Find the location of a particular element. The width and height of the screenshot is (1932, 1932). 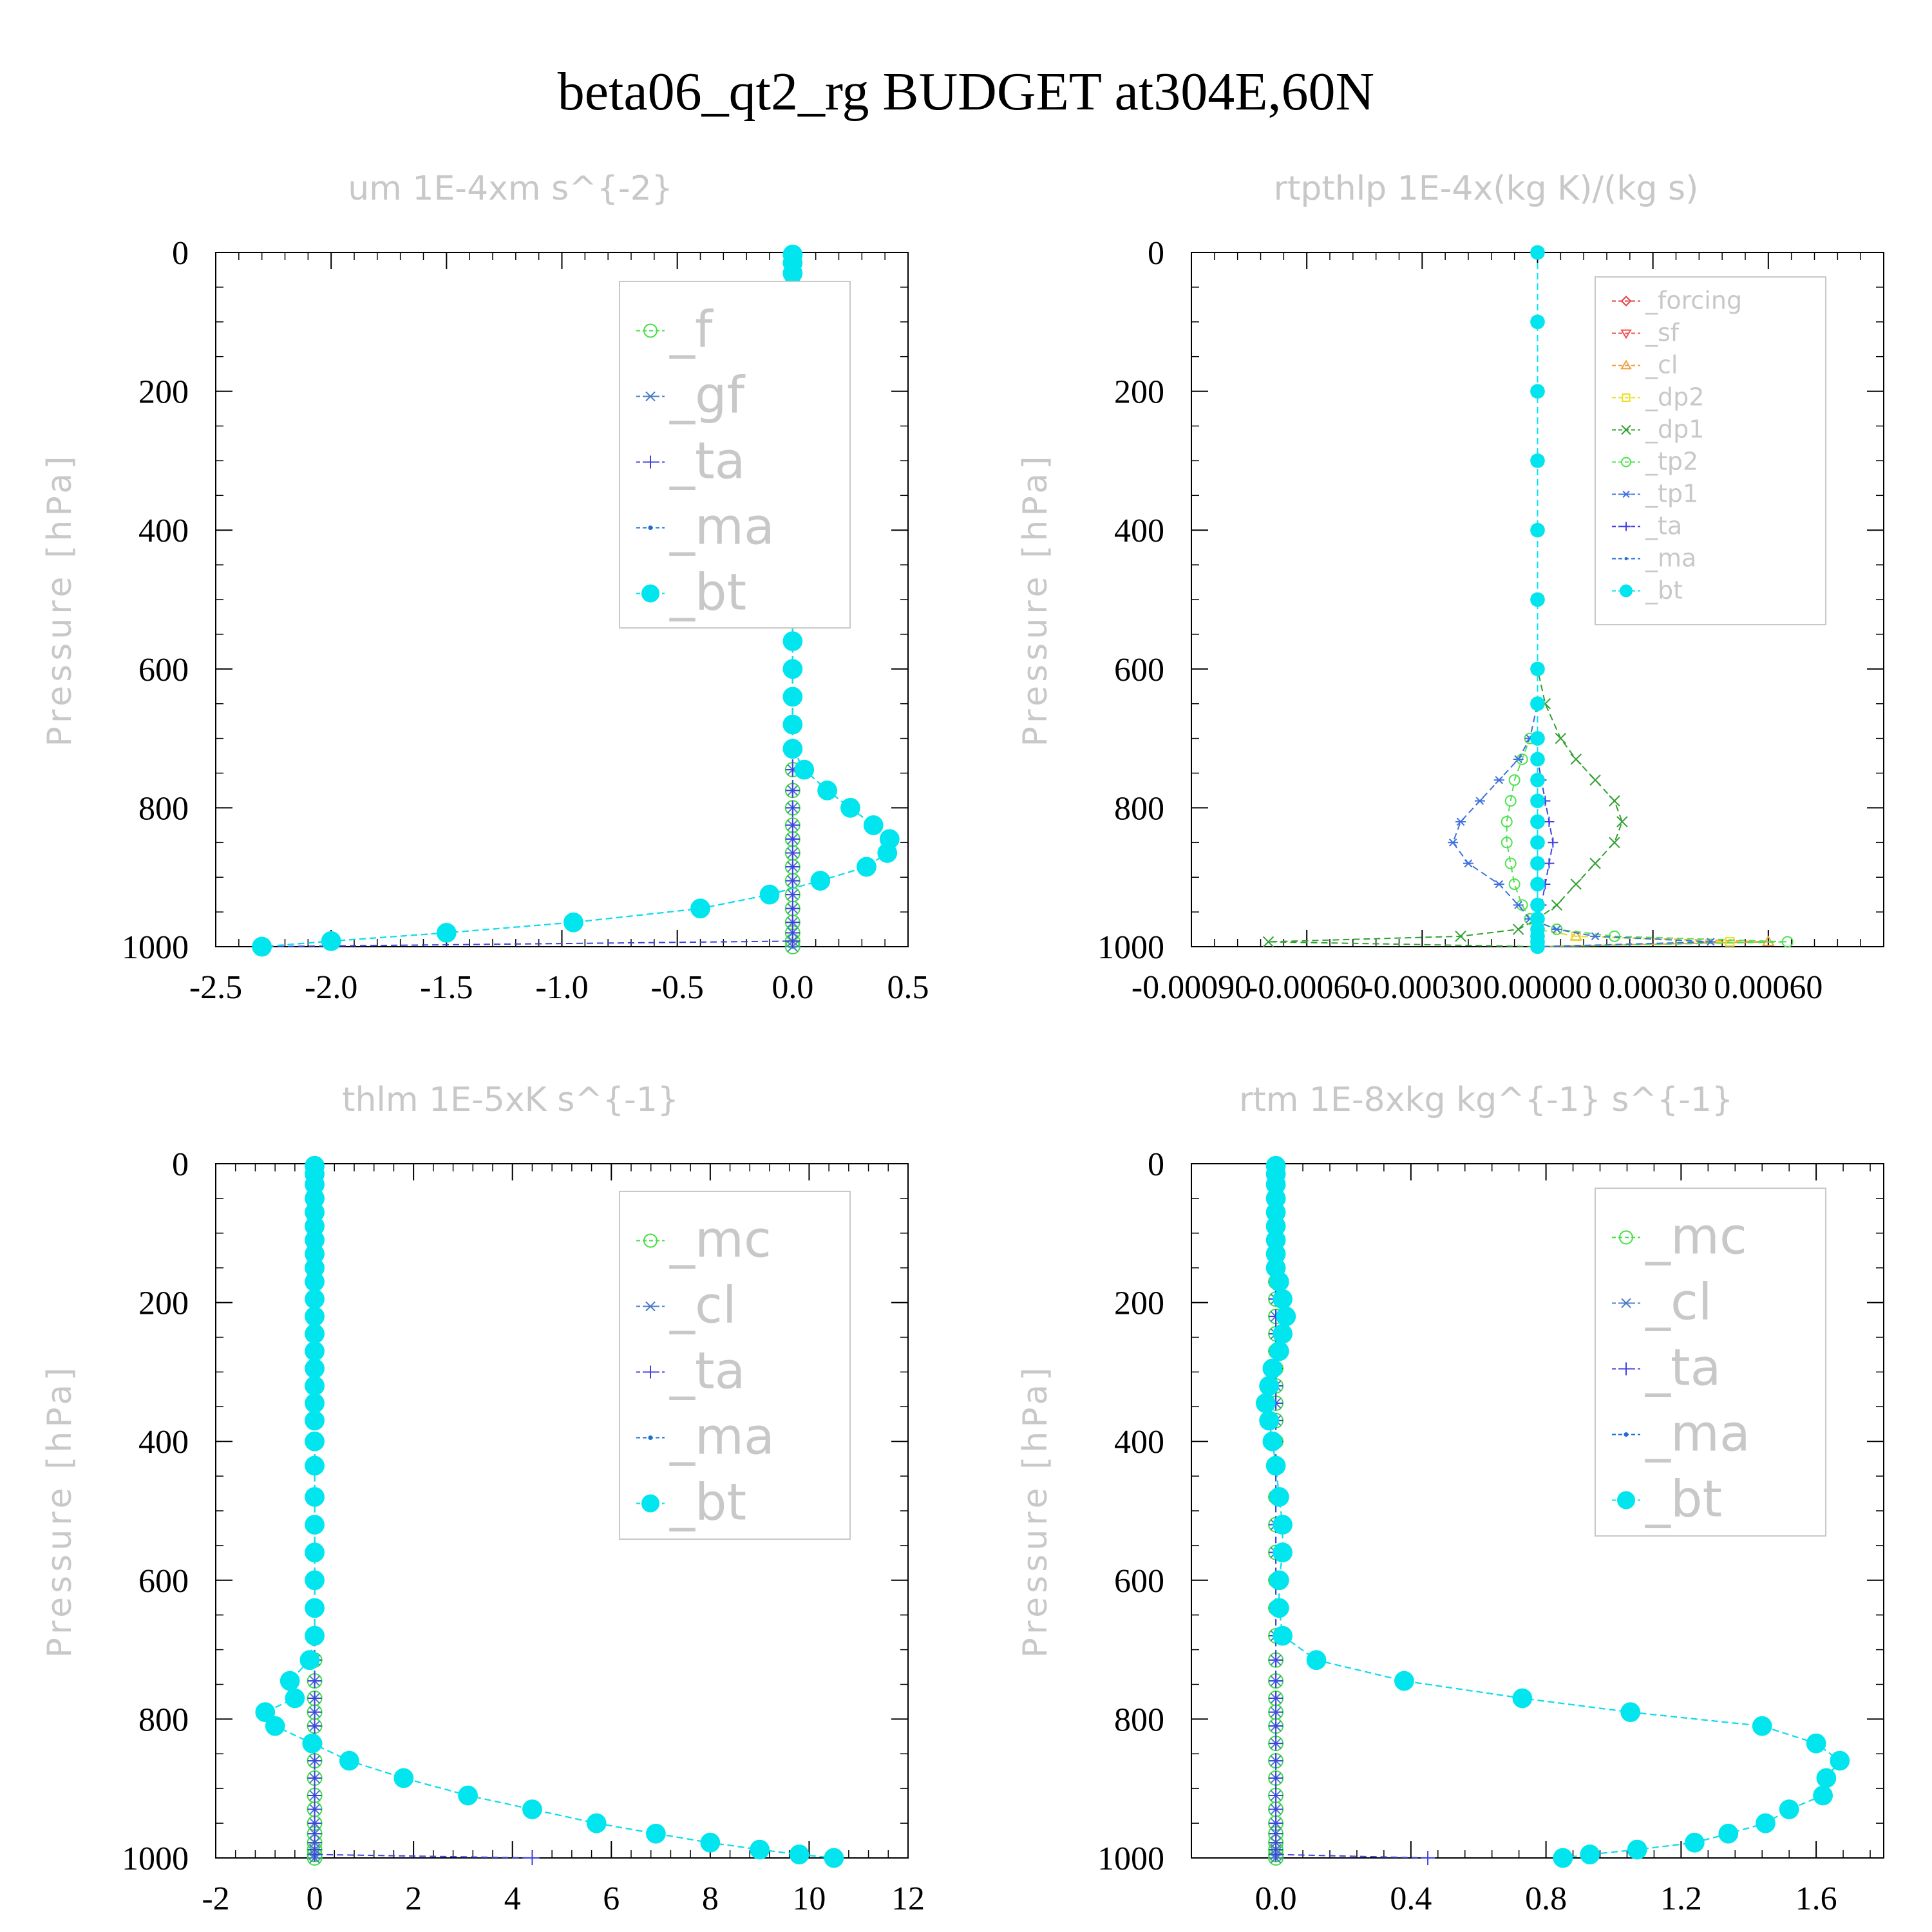

x-tick-label: -2.5 is located at coordinates (215, 987).